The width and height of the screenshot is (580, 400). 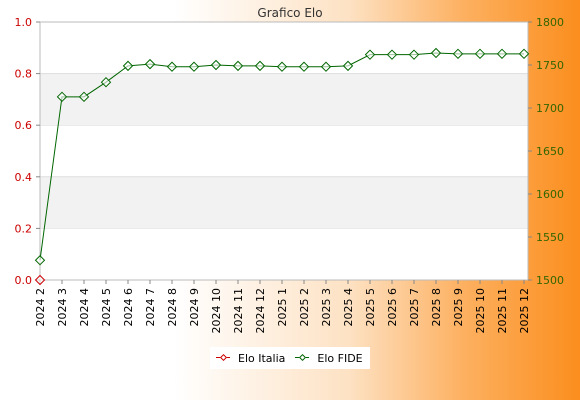 I want to click on left-tick-label: 0.0, so click(x=24, y=280).